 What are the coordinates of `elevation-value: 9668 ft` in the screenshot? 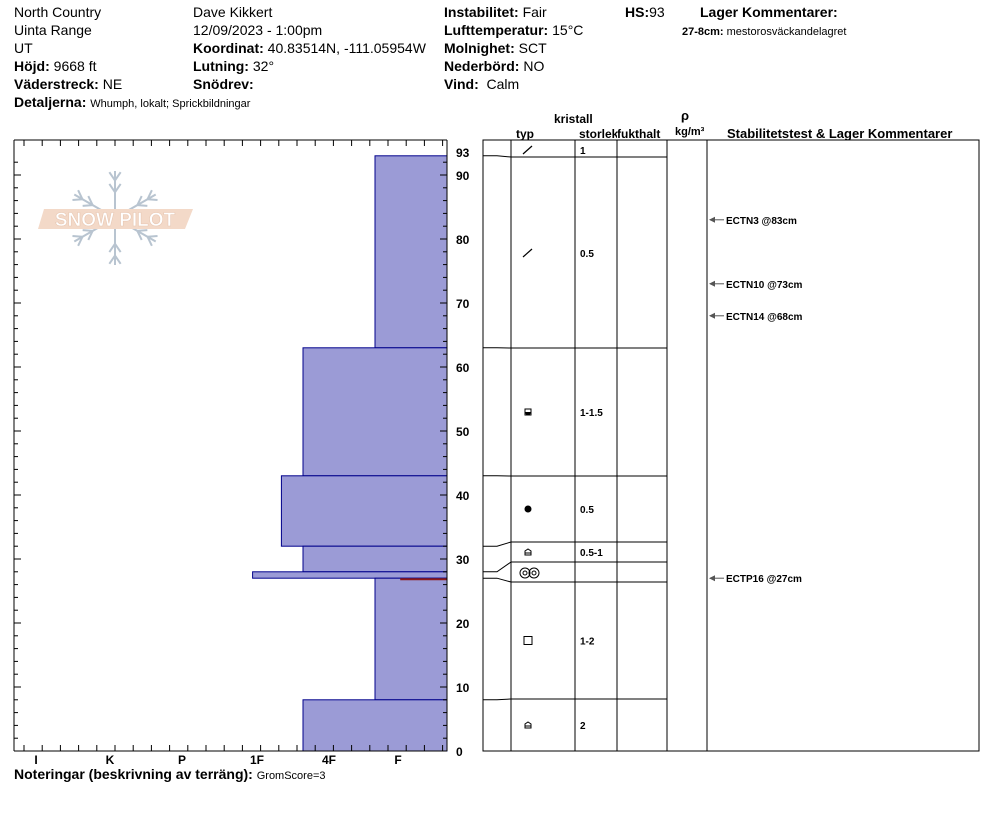 It's located at (75, 66).